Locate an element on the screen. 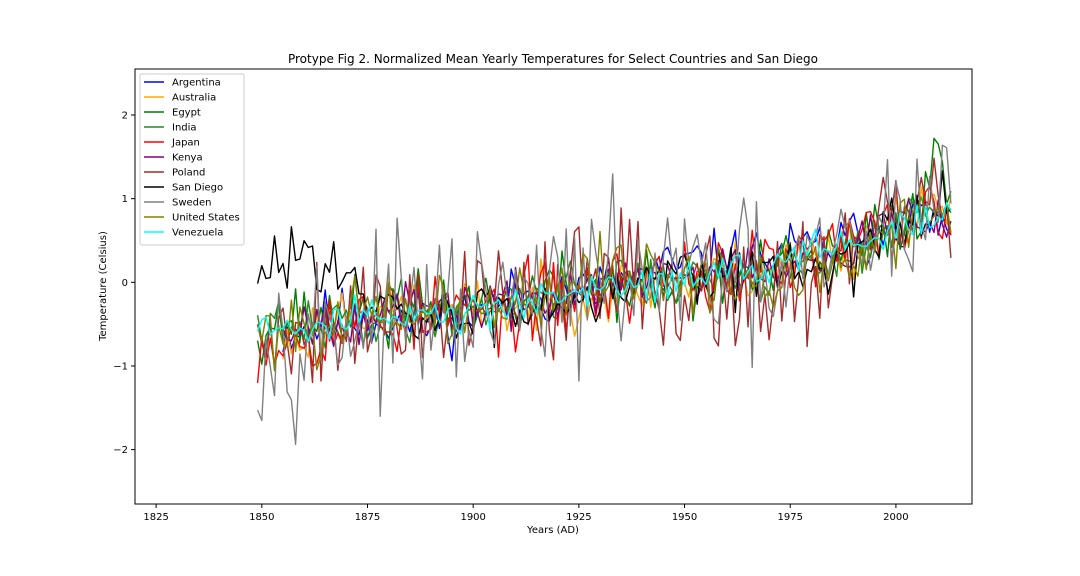 This screenshot has width=1080, height=576. legend-label: India is located at coordinates (184, 128).